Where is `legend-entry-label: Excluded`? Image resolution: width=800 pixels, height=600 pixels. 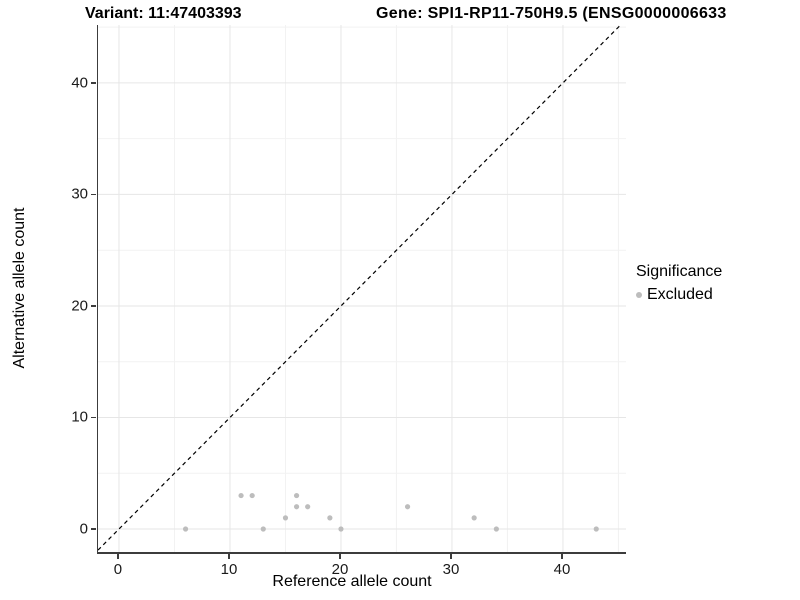
legend-entry-label: Excluded is located at coordinates (680, 294).